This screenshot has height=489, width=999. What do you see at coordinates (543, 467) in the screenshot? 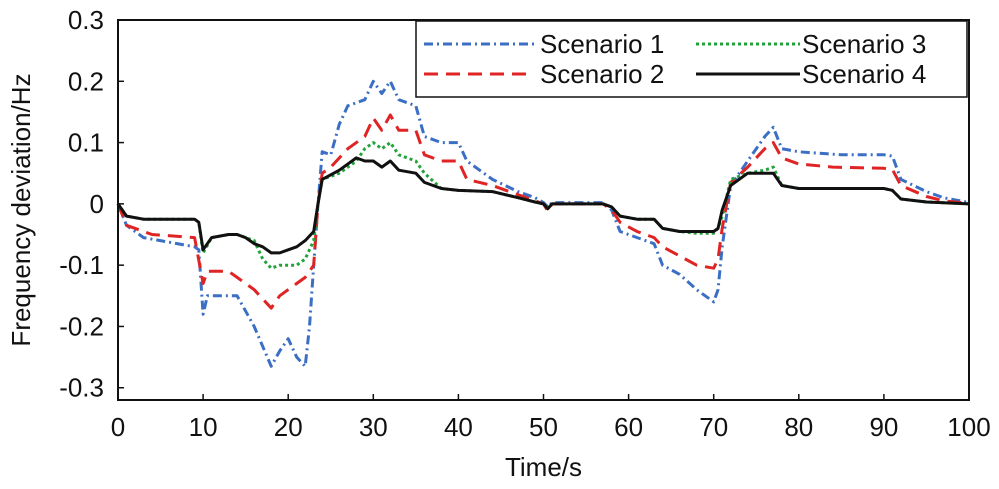
I see `x-axis-title: Time/s` at bounding box center [543, 467].